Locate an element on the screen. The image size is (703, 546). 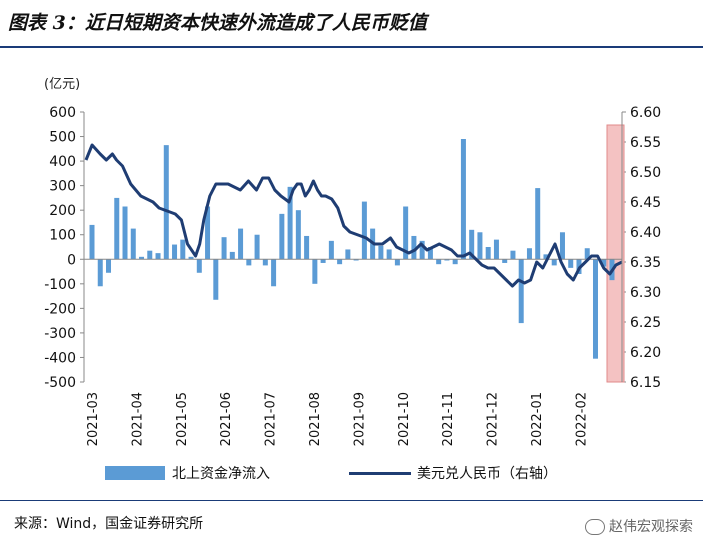
legend-line-swatch is located at coordinates (380, 473).